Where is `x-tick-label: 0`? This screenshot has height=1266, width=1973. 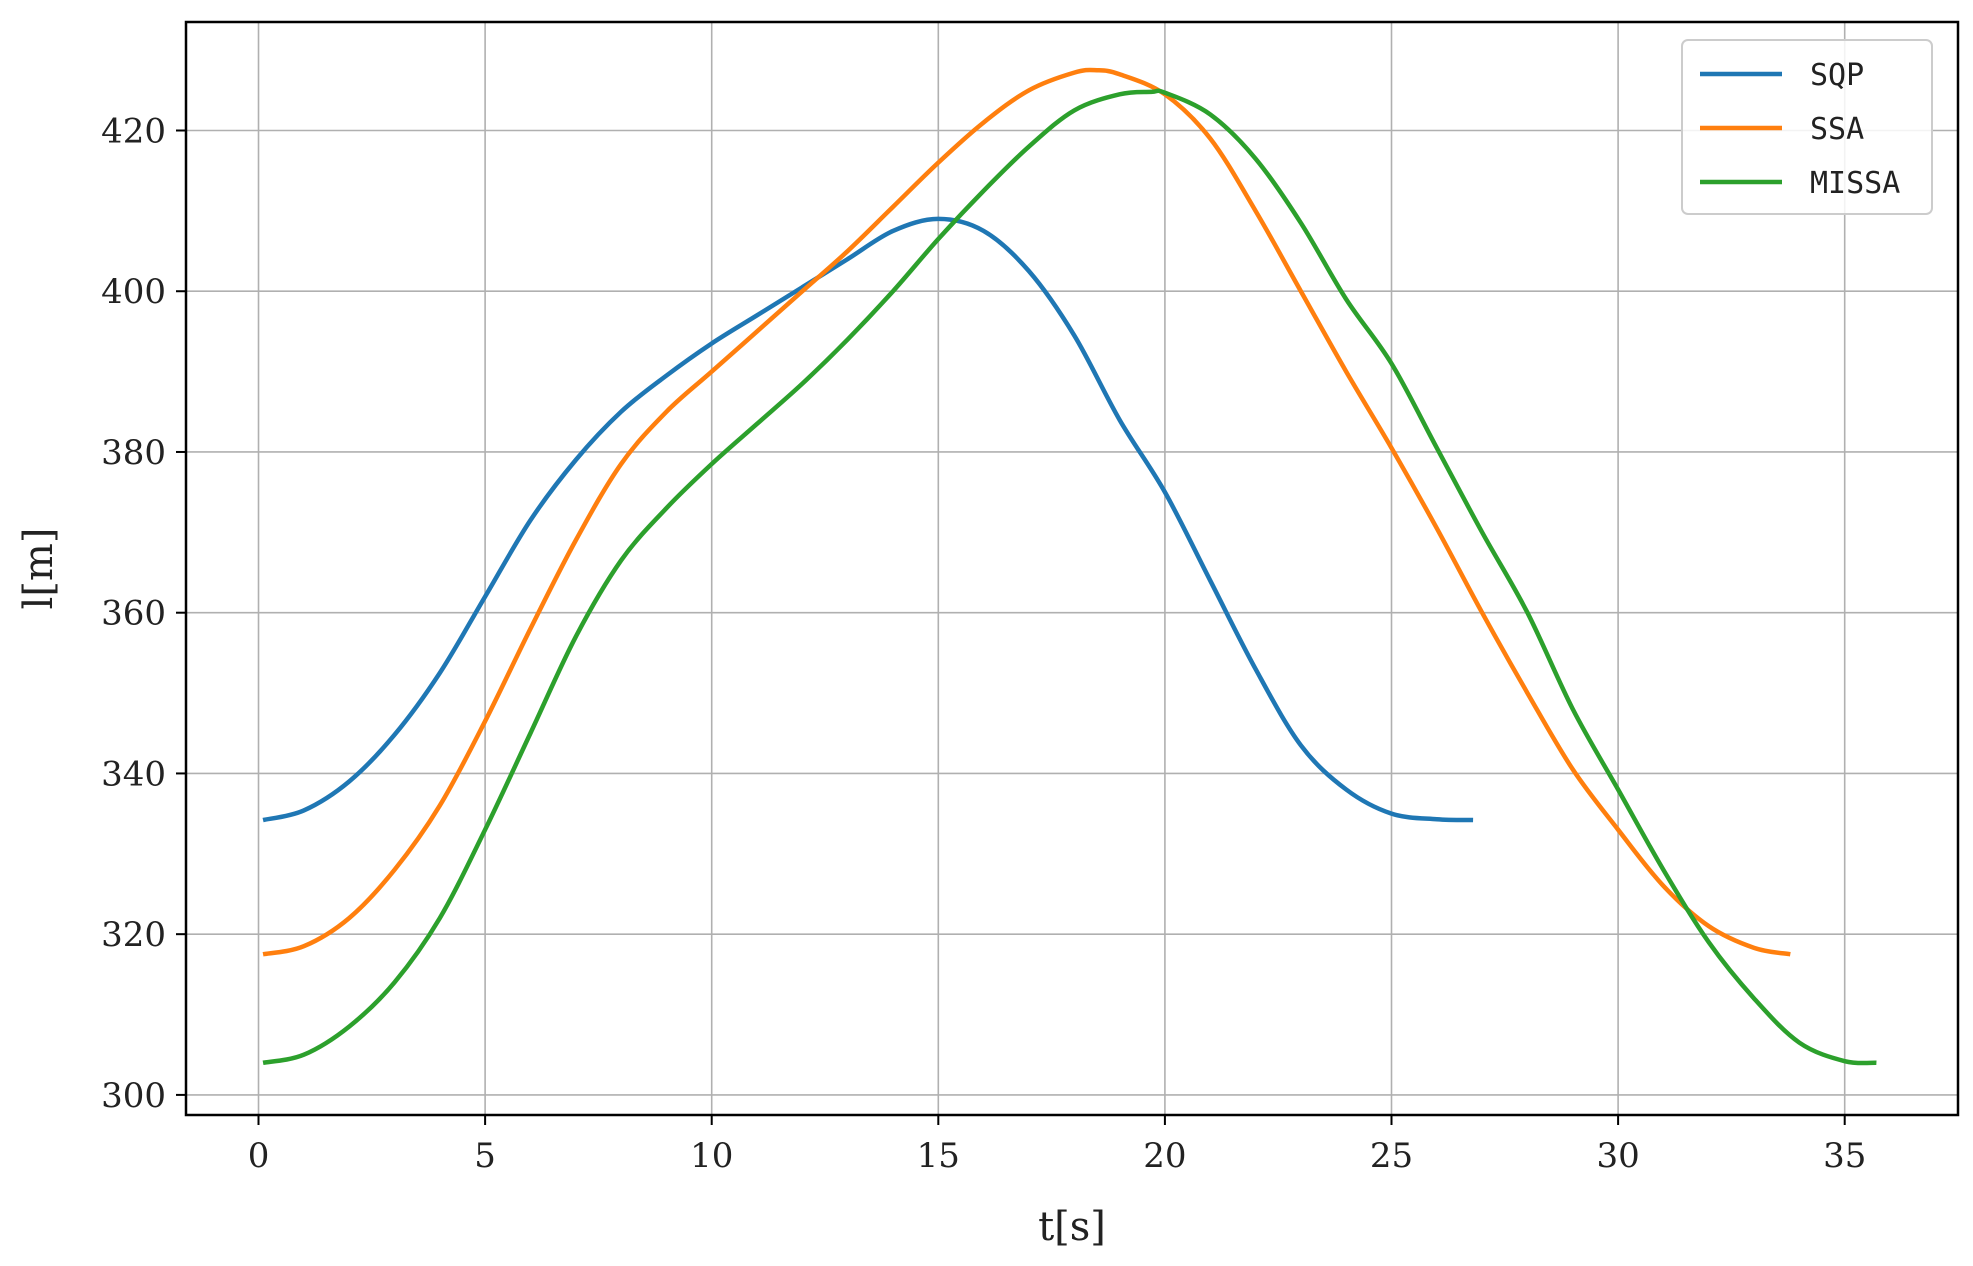 x-tick-label: 0 is located at coordinates (259, 1156).